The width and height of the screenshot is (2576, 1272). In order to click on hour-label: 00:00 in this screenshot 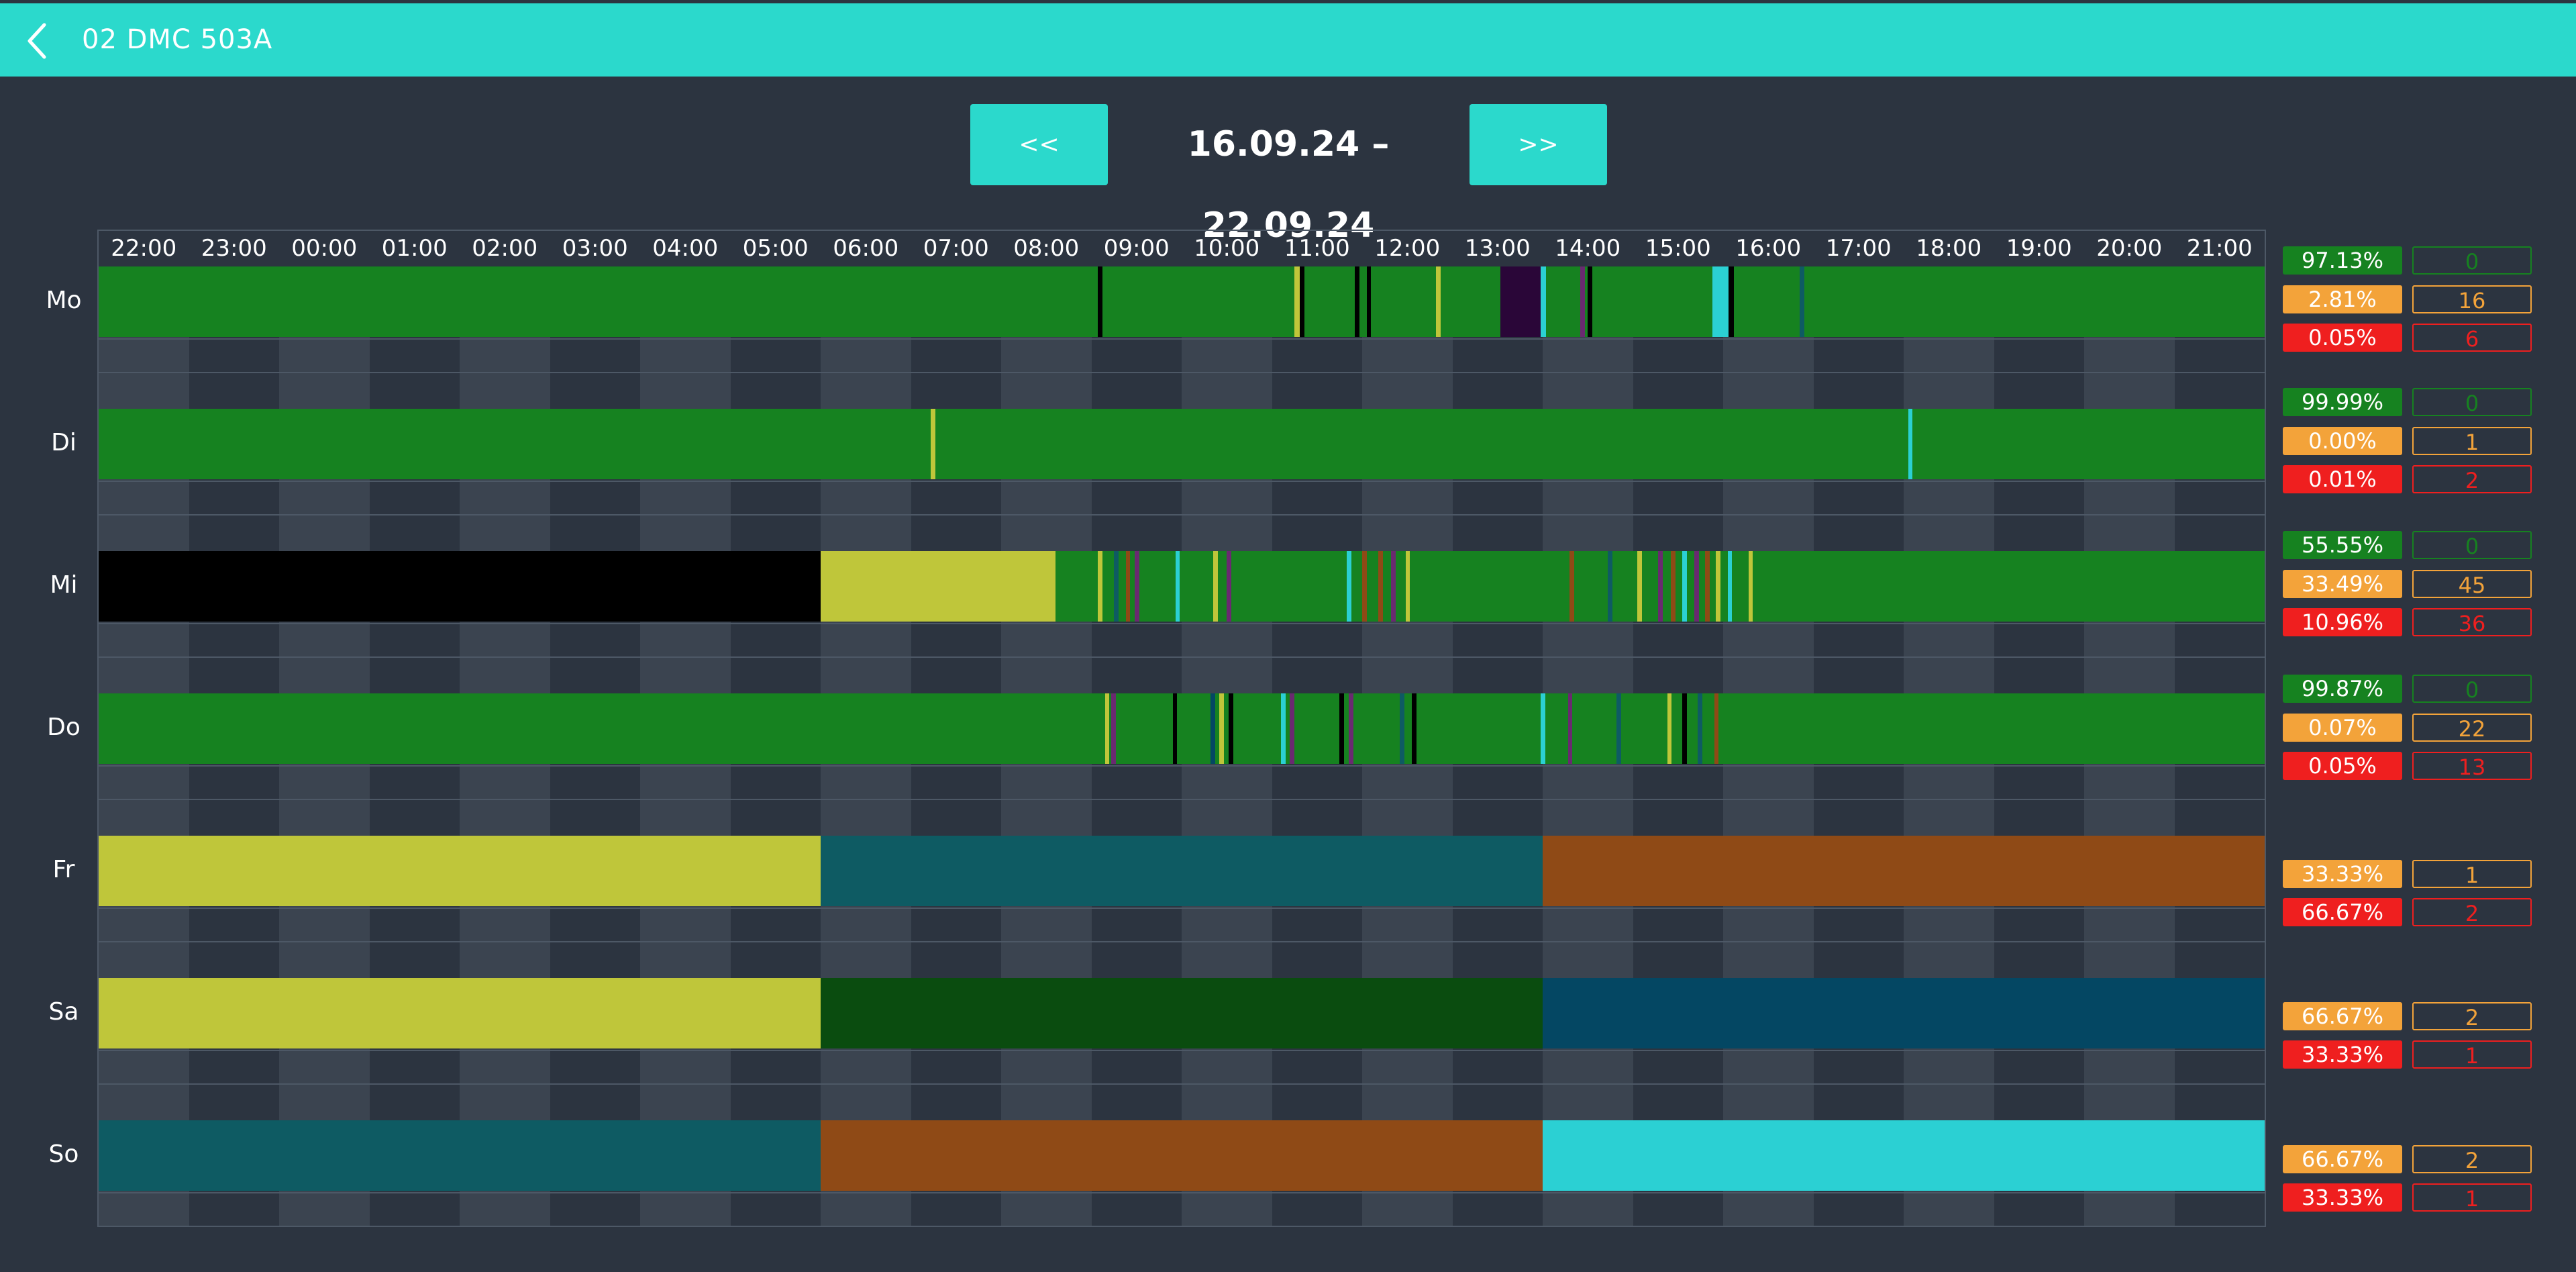, I will do `click(324, 248)`.